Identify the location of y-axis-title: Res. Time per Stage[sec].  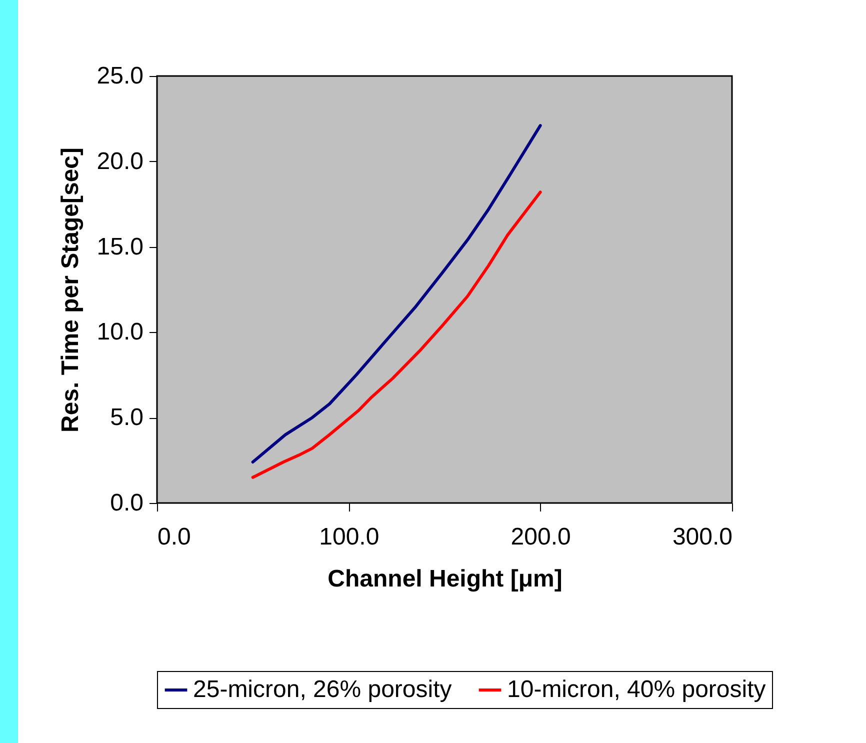
(70, 290).